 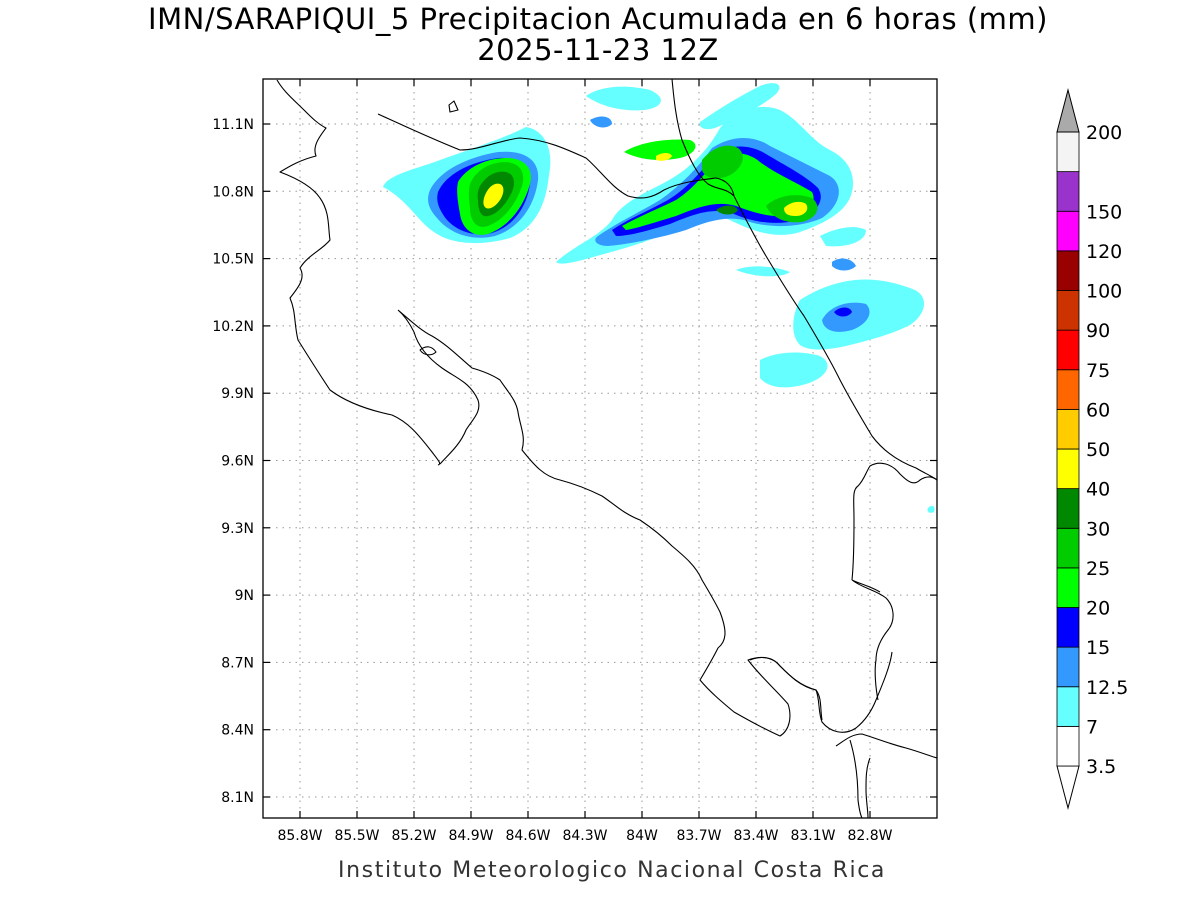 I want to click on lat-tick-label: 8.4N, so click(x=237, y=731).